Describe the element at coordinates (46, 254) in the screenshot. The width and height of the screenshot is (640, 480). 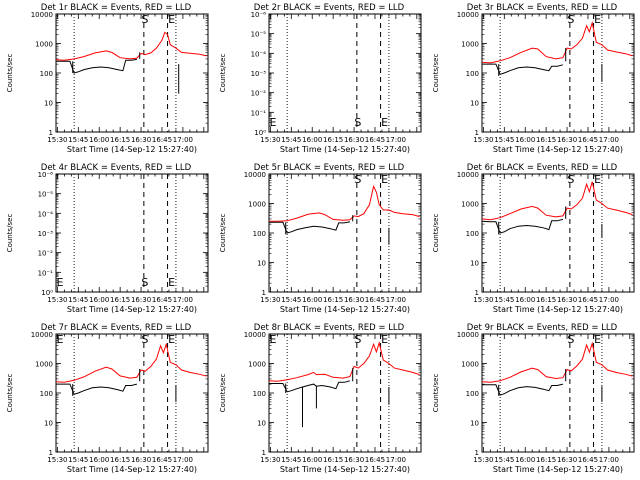
I see `y-tick-label: 10⁻²` at that location.